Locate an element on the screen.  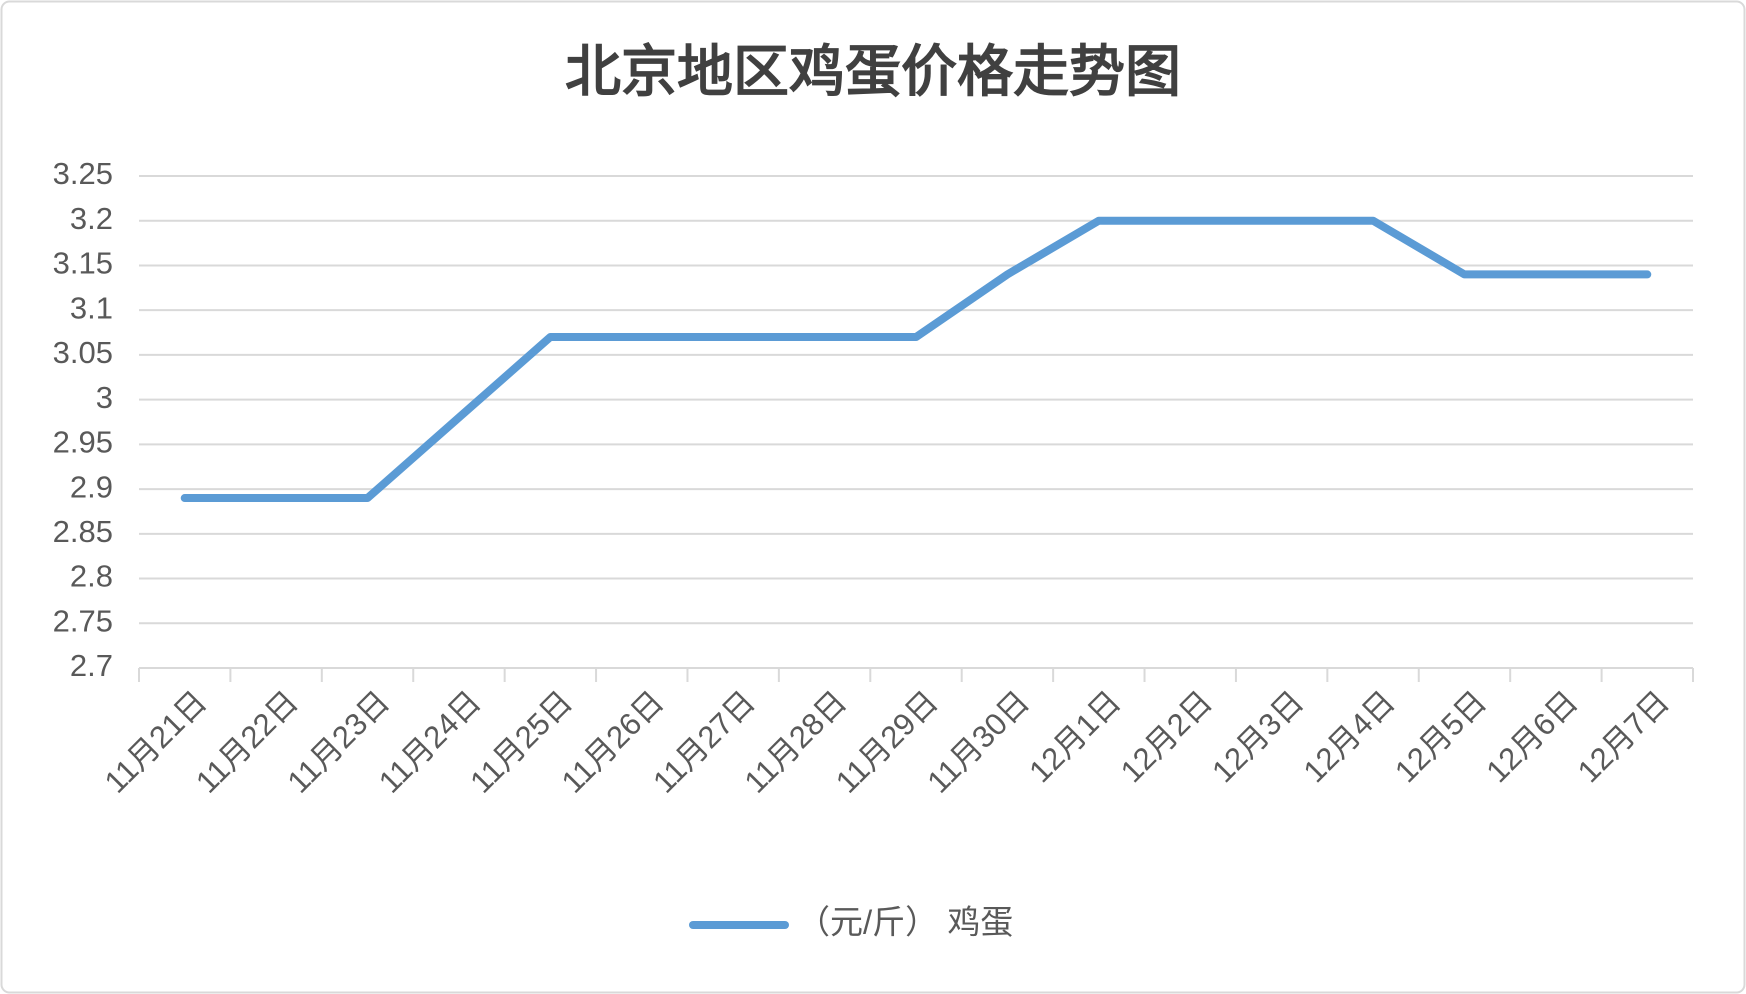
y-tick-label: 3.15 is located at coordinates (83, 263).